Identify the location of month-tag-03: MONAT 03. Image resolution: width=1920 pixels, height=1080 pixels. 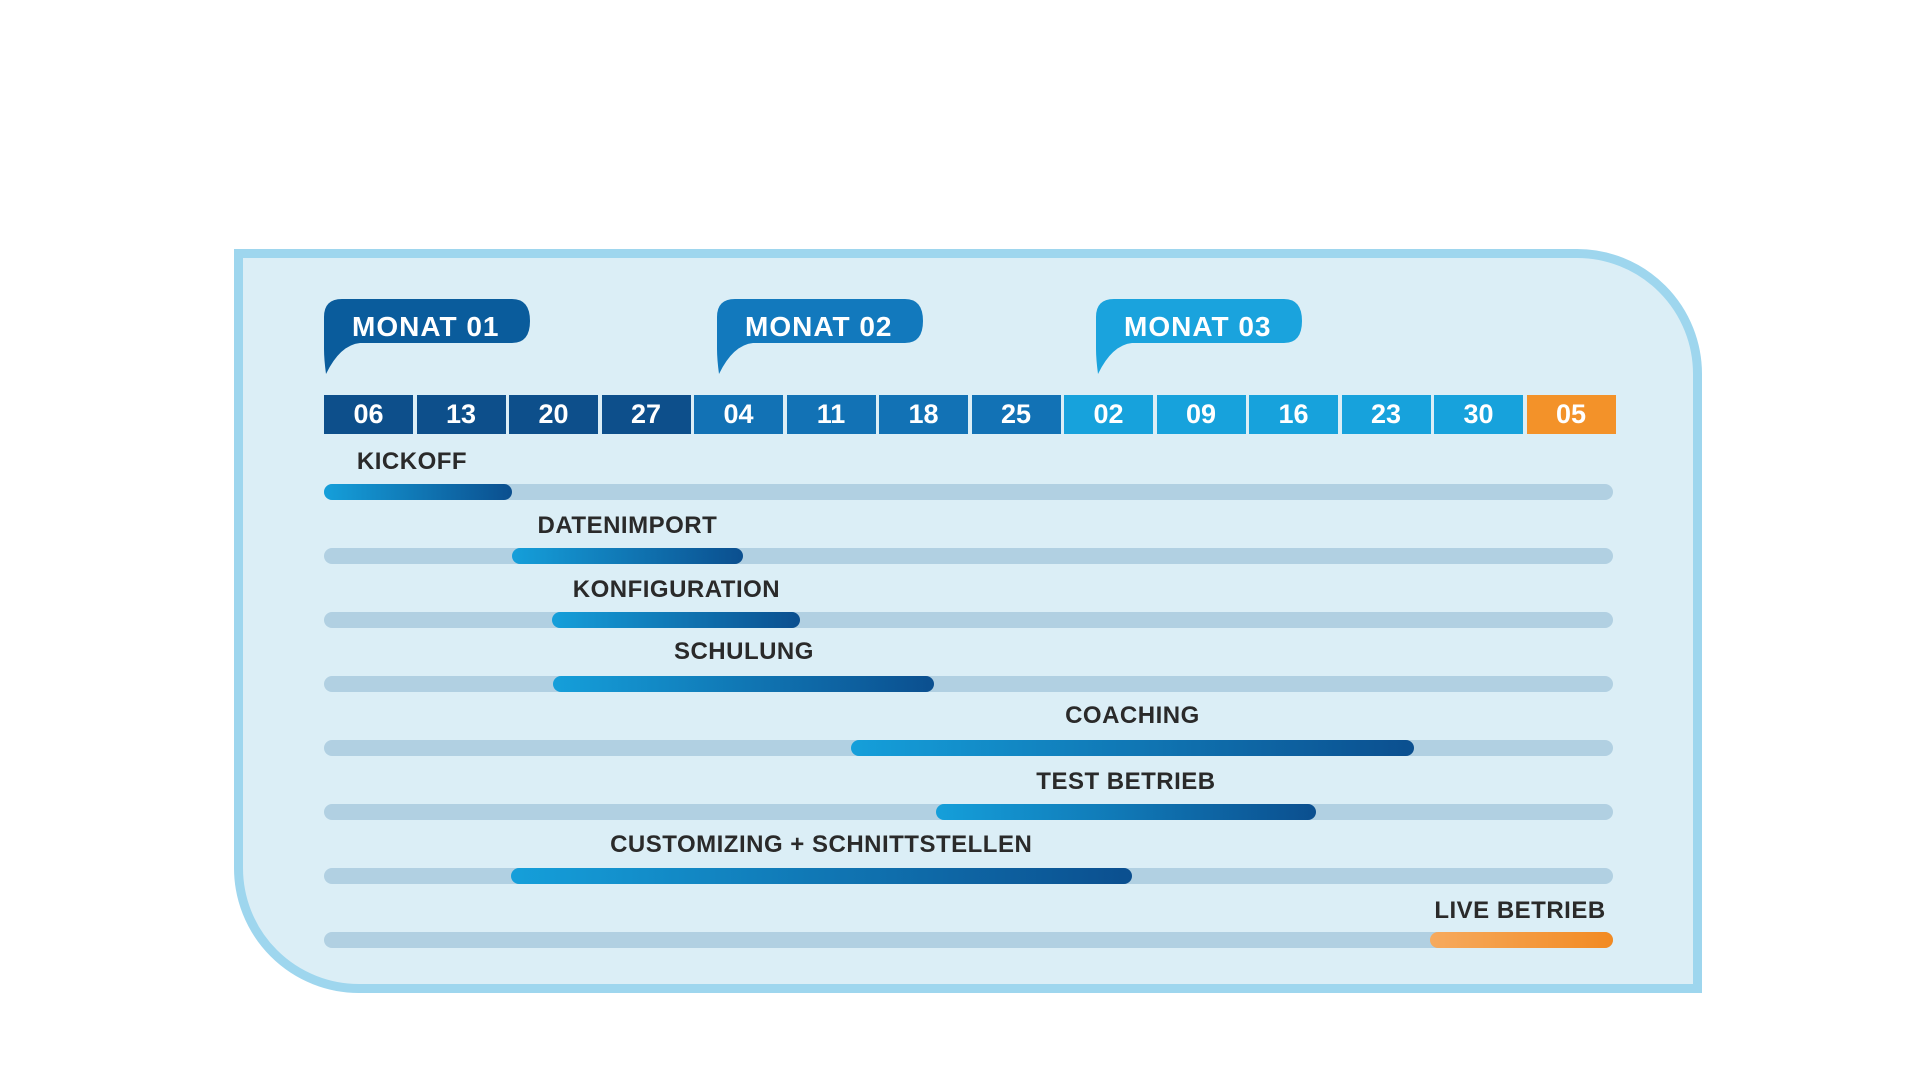
(1199, 336).